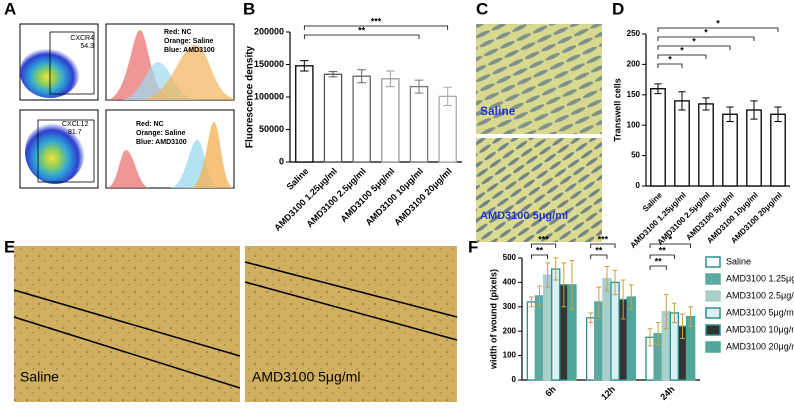  I want to click on panel-label: A, so click(10, 9).